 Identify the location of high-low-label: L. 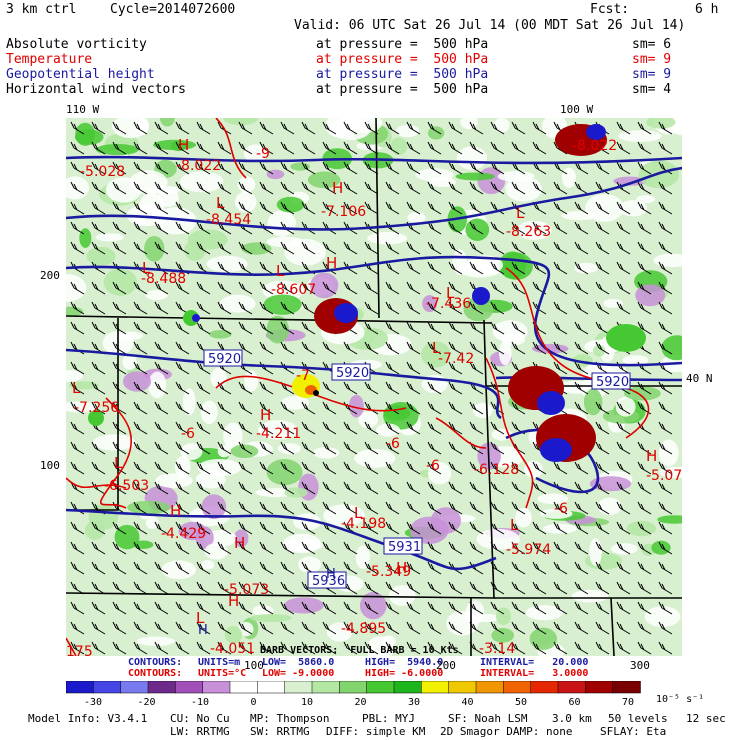
(280, 271).